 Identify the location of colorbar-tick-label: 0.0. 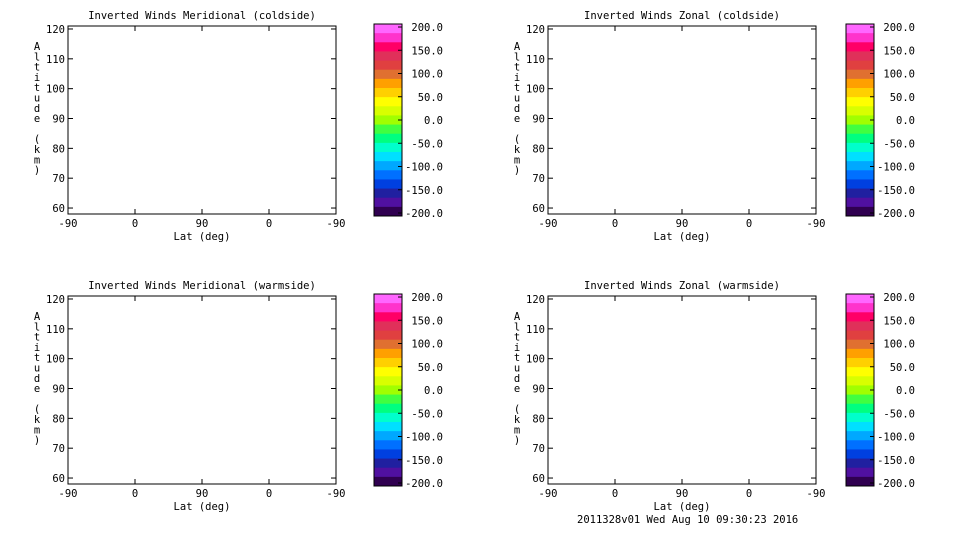
(905, 391).